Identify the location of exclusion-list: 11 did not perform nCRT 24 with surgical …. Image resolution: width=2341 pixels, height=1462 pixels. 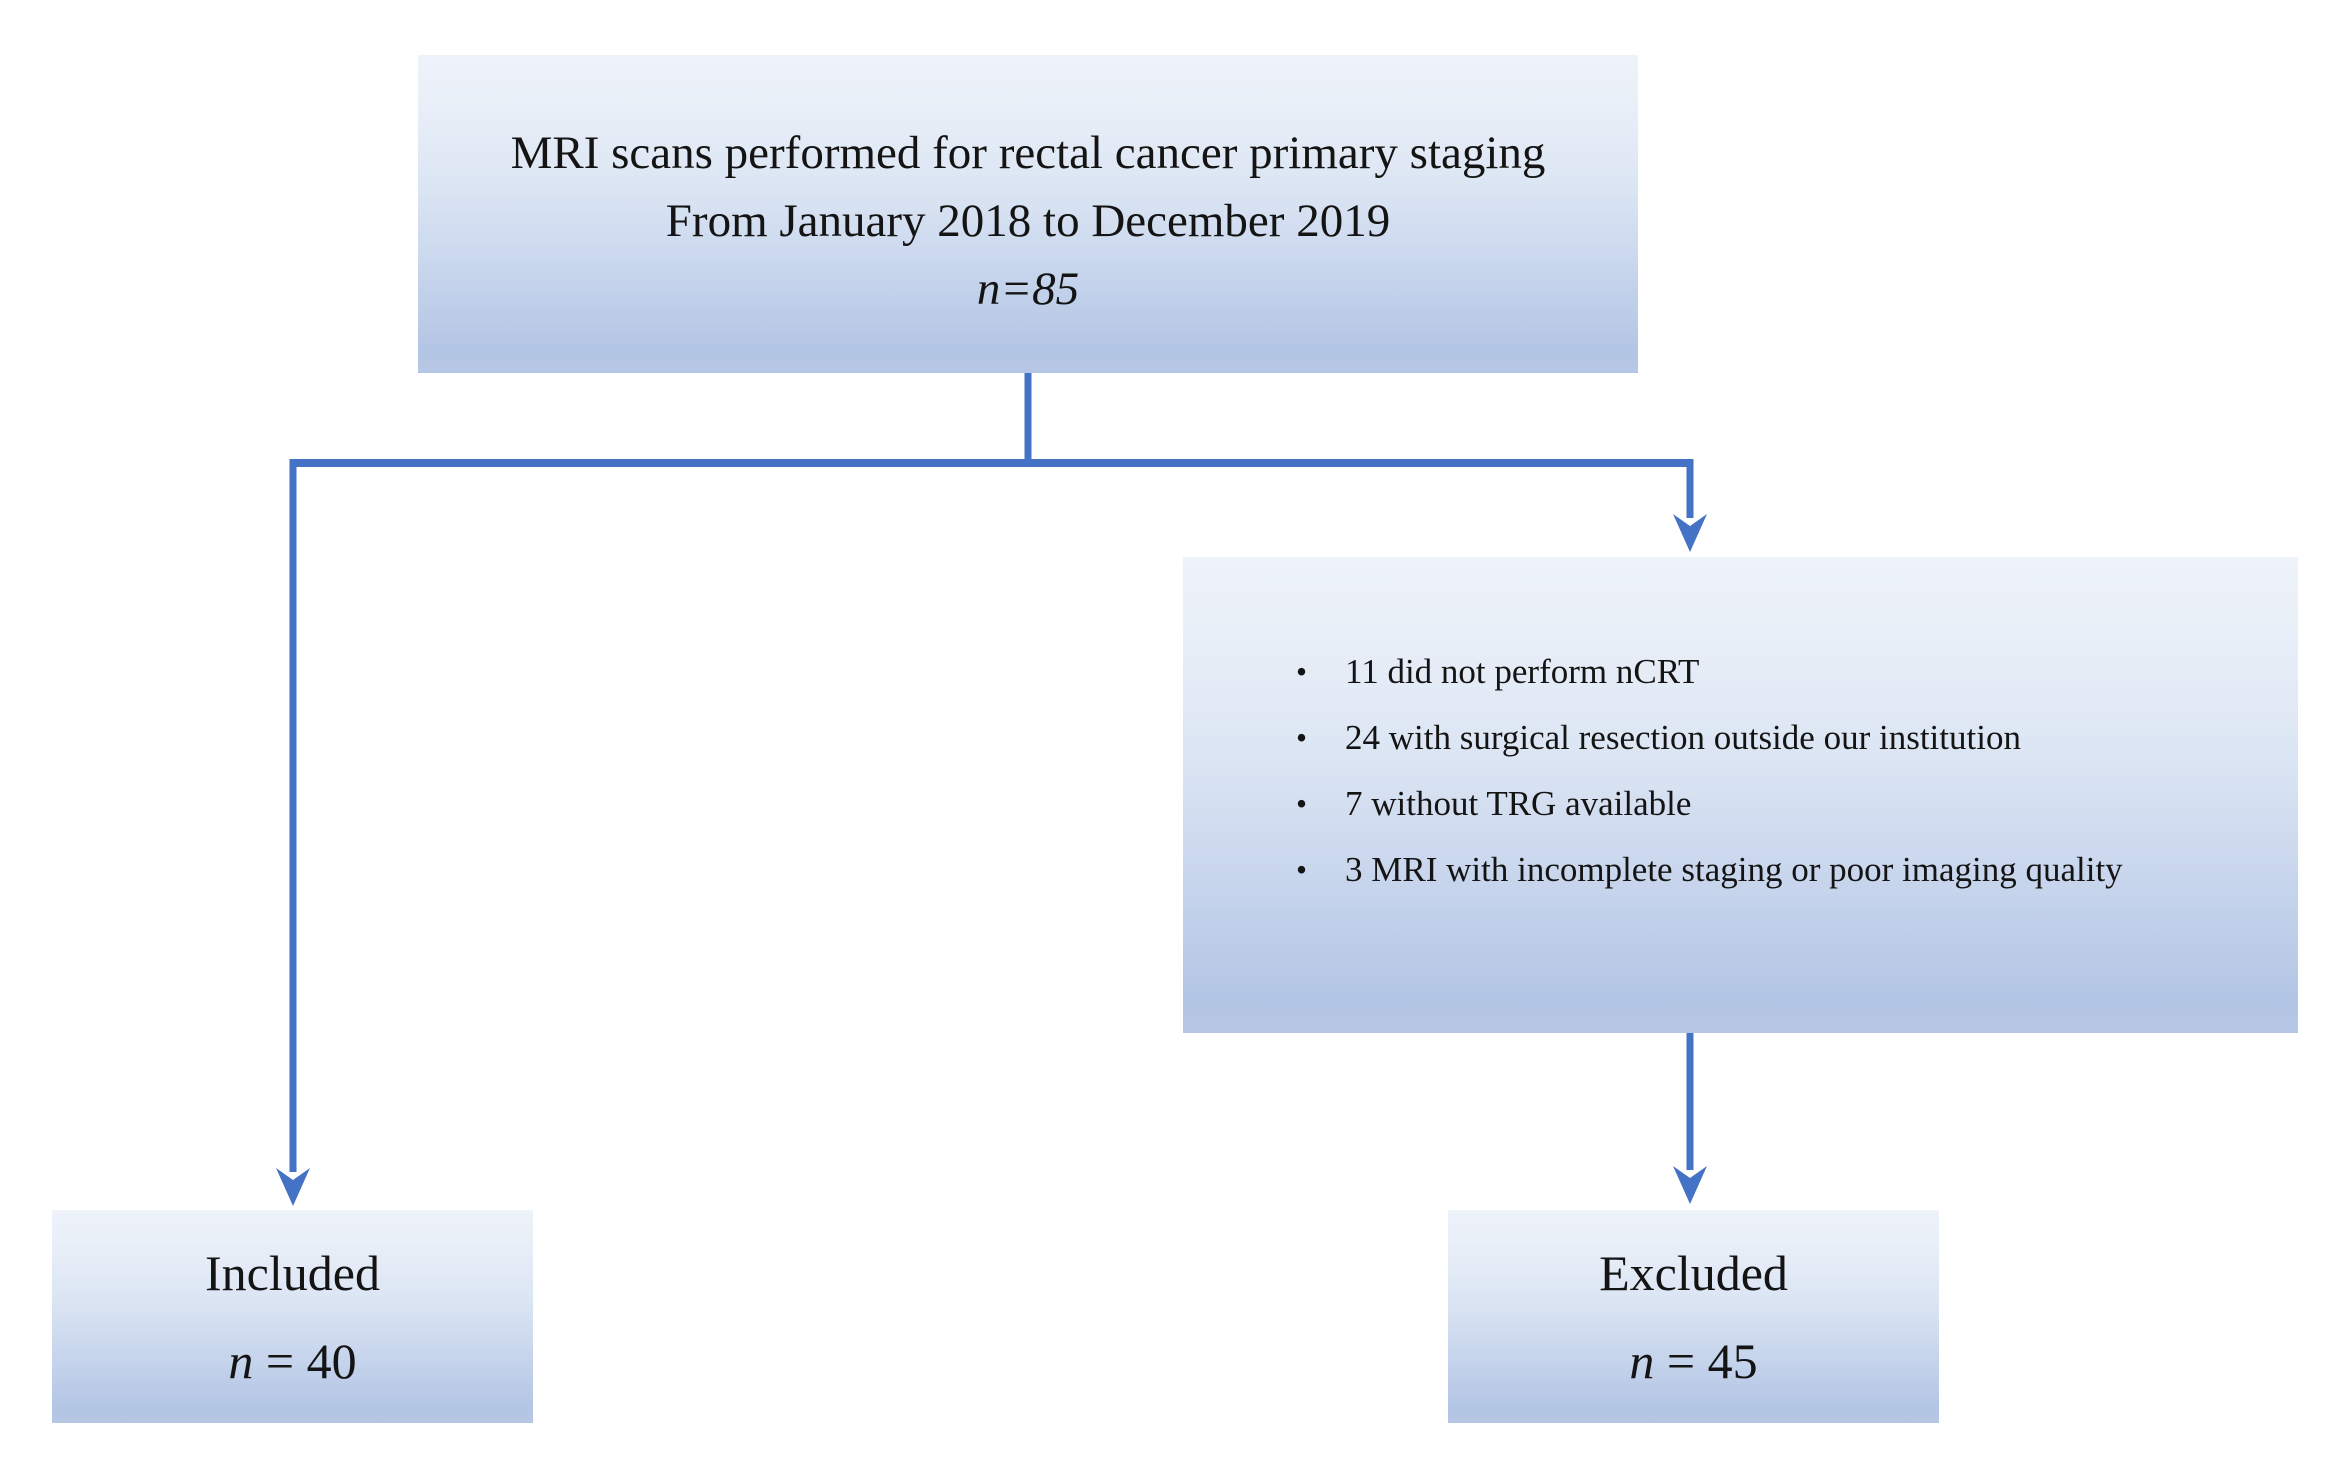
(1740, 727).